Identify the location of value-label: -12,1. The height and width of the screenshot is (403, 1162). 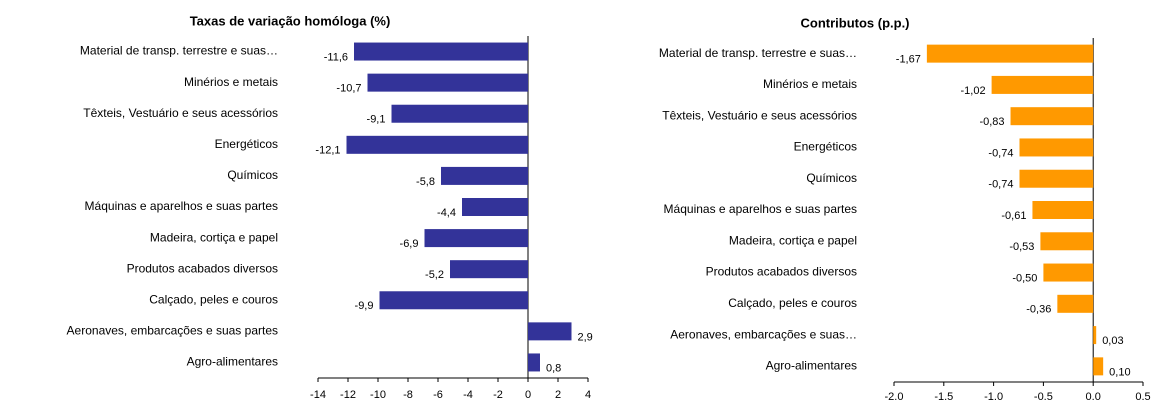
(327, 151).